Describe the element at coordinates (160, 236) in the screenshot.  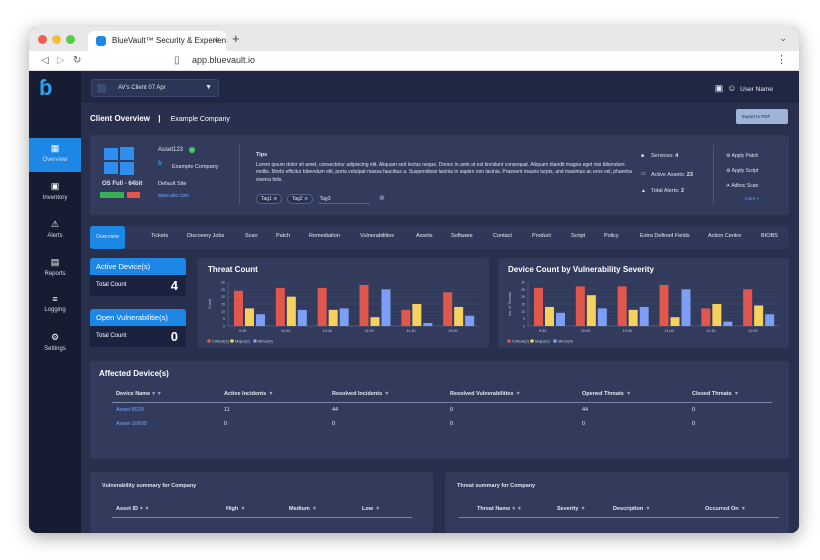
I see `tab-tickets: Tickets` at that location.